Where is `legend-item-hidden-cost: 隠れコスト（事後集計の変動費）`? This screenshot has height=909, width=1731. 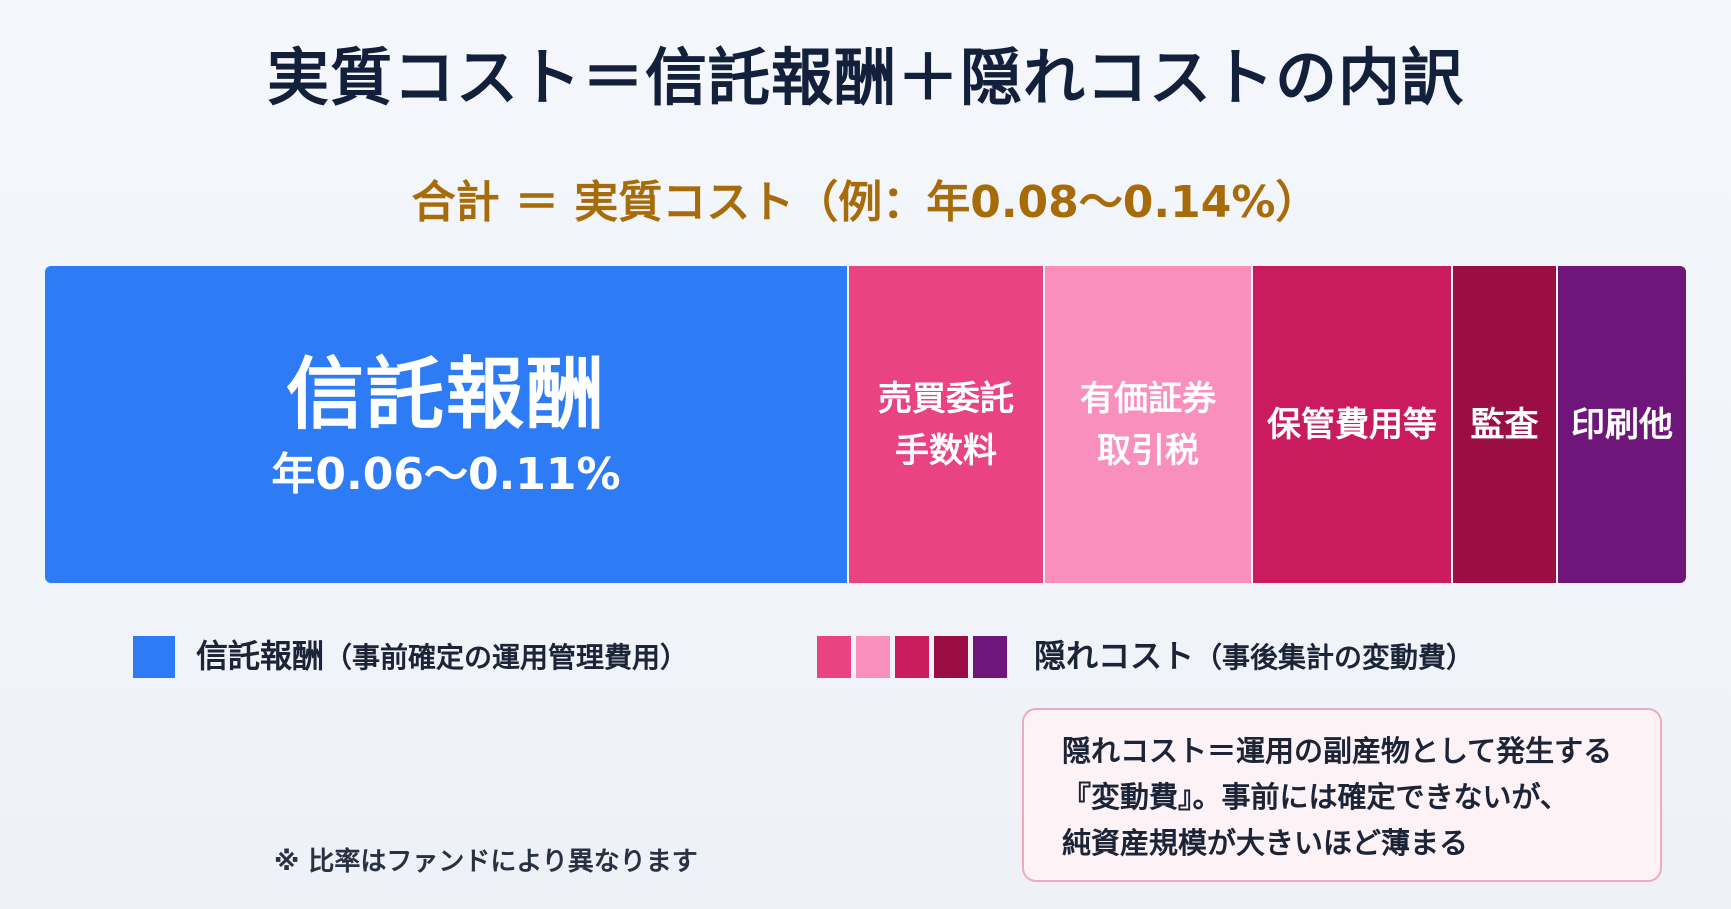 legend-item-hidden-cost: 隠れコスト（事後集計の変動費） is located at coordinates (1254, 656).